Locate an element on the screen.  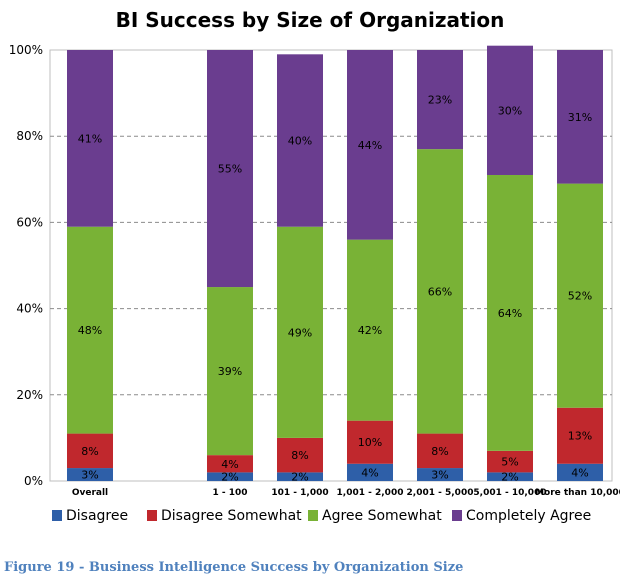
legend-label: Disagree is located at coordinates (97, 516).